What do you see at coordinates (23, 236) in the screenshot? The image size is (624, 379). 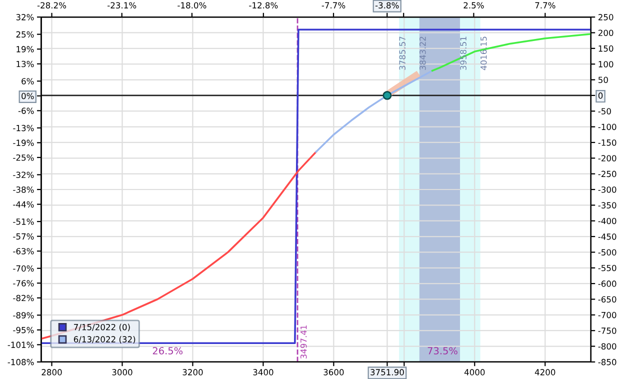 I see `y-tick-label: -57%` at bounding box center [23, 236].